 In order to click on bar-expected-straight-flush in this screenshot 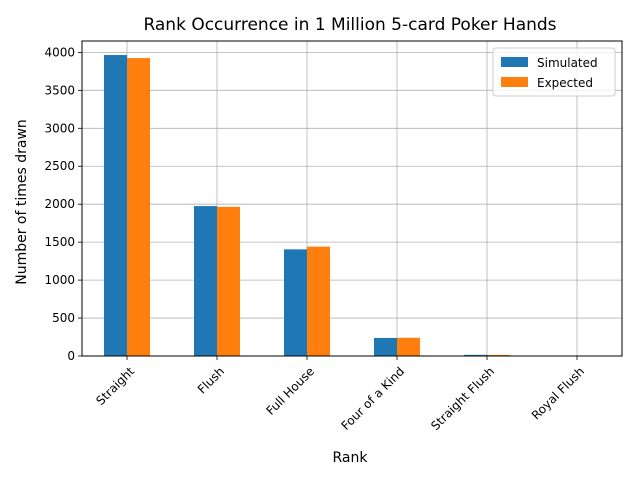, I will do `click(498, 355)`.